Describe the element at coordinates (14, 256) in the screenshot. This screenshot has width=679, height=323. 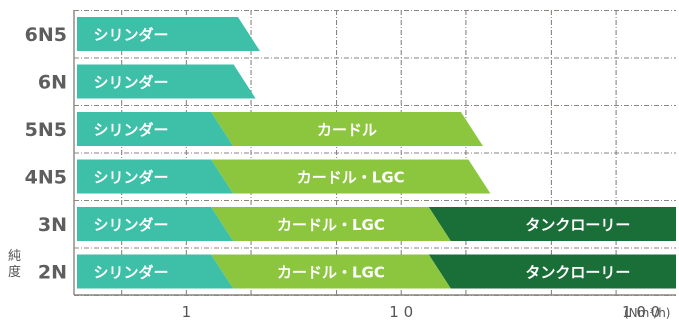
I see `purity-axis-label-char-1: 純` at that location.